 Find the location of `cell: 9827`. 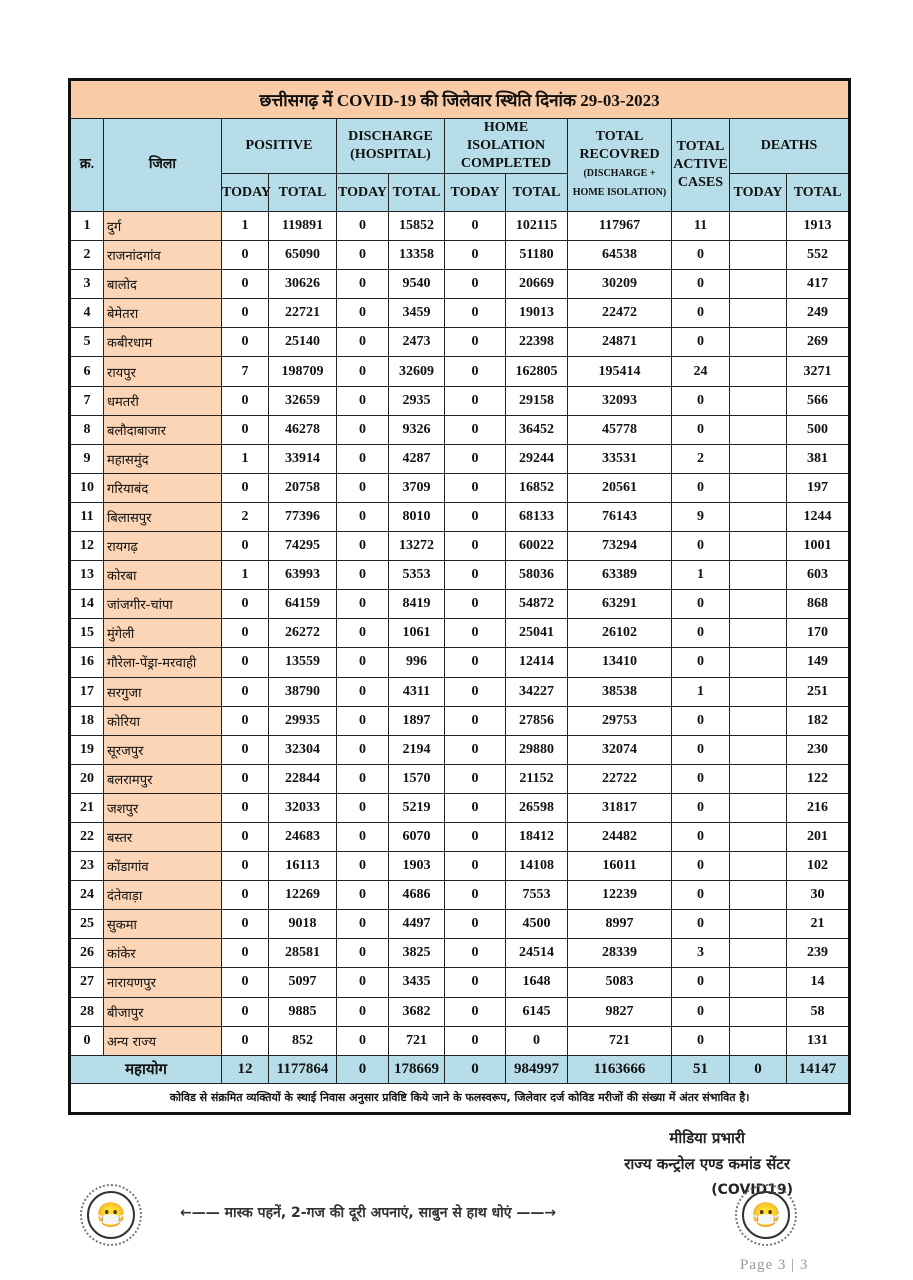

cell: 9827 is located at coordinates (619, 1011).